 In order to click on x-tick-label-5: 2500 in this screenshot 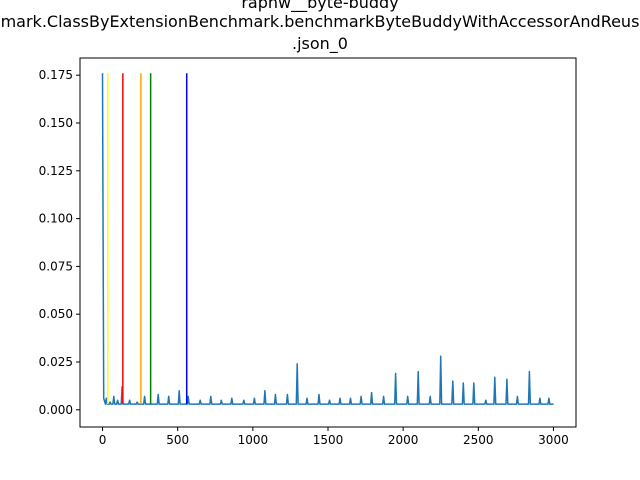, I will do `click(478, 440)`.